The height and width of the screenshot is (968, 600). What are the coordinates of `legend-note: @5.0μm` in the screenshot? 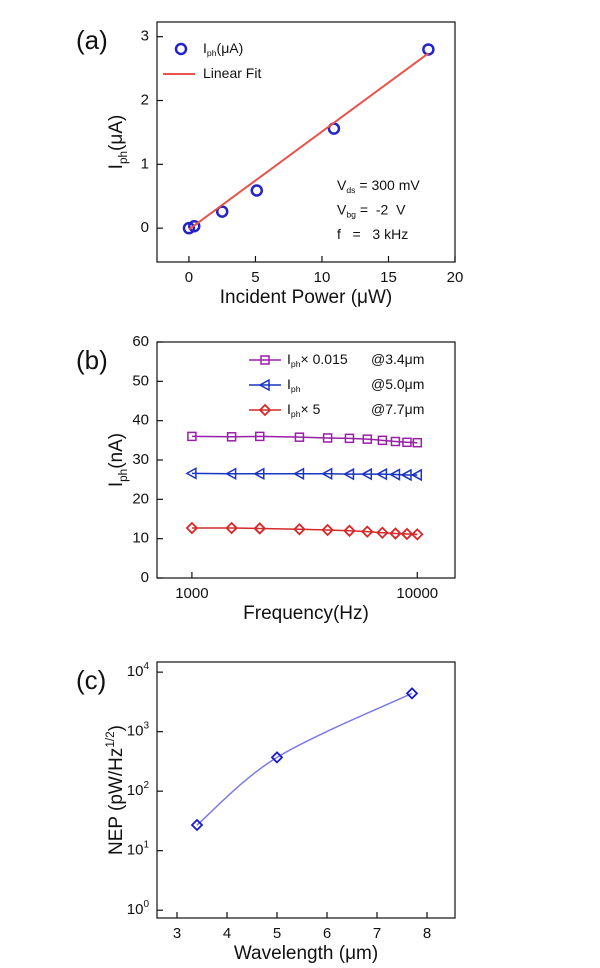 It's located at (397, 384).